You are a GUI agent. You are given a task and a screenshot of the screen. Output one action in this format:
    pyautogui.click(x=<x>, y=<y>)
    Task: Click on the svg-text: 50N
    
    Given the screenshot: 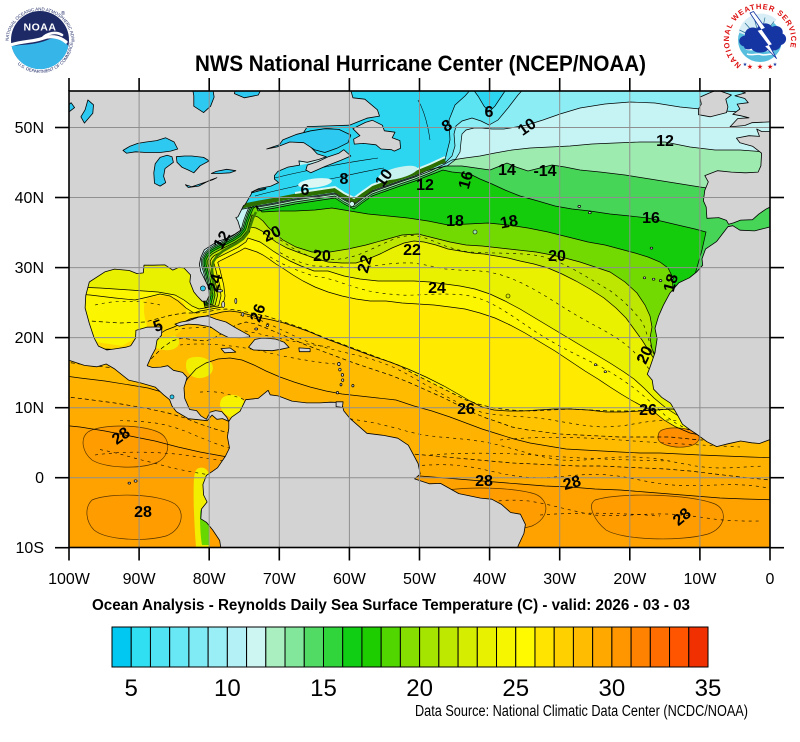 What is the action you would take?
    pyautogui.click(x=29, y=128)
    